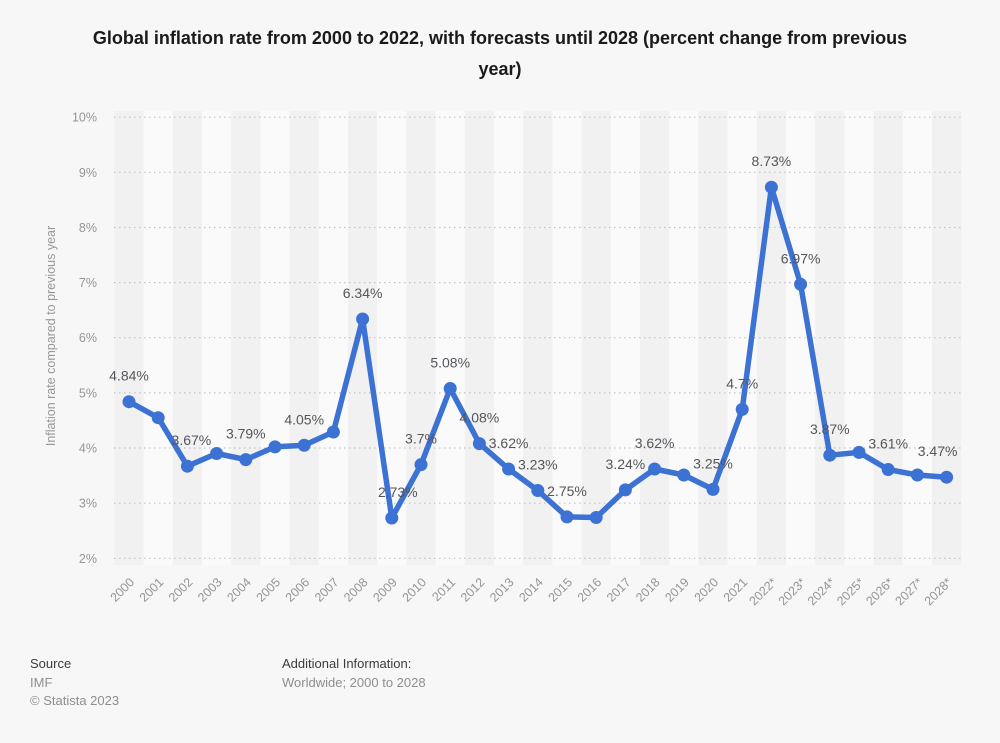  I want to click on x-tick-label: 2015, so click(561, 590).